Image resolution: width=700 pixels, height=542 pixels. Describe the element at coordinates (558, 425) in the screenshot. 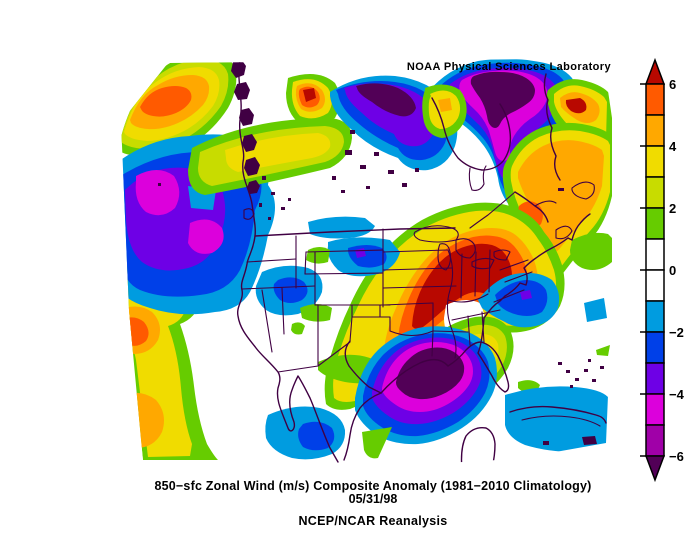

I see `caribbean-islands` at that location.